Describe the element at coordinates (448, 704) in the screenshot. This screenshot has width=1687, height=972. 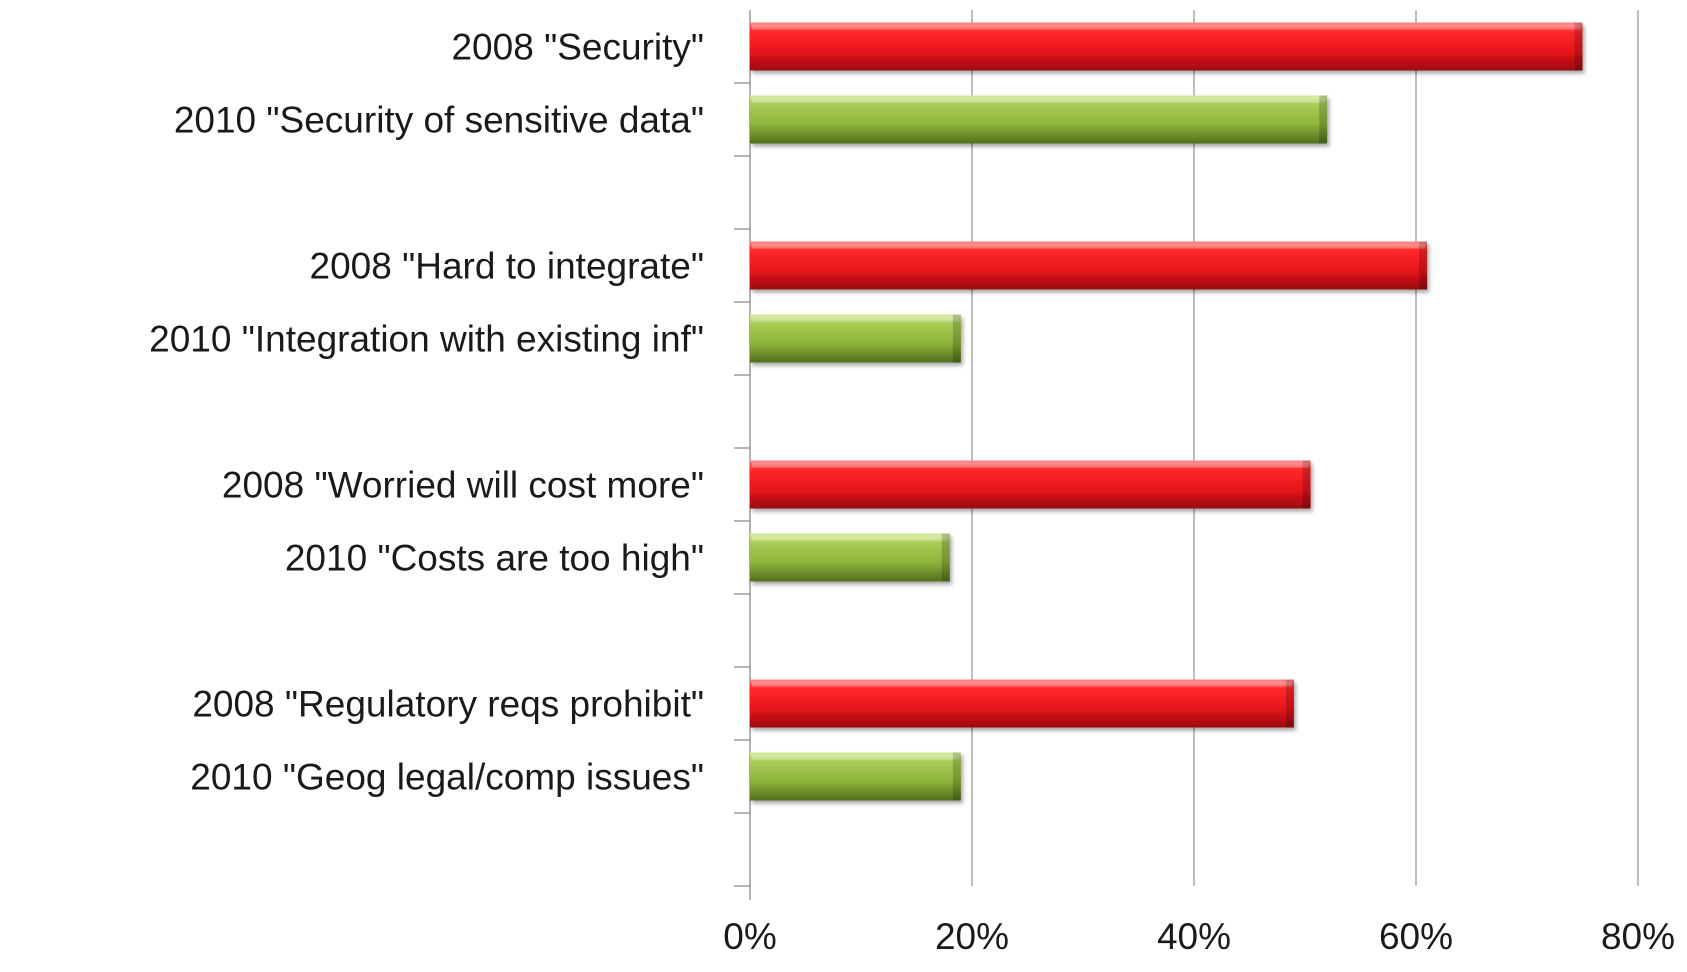
I see `category-label: 2008 "Regulatory reqs prohibit"` at that location.